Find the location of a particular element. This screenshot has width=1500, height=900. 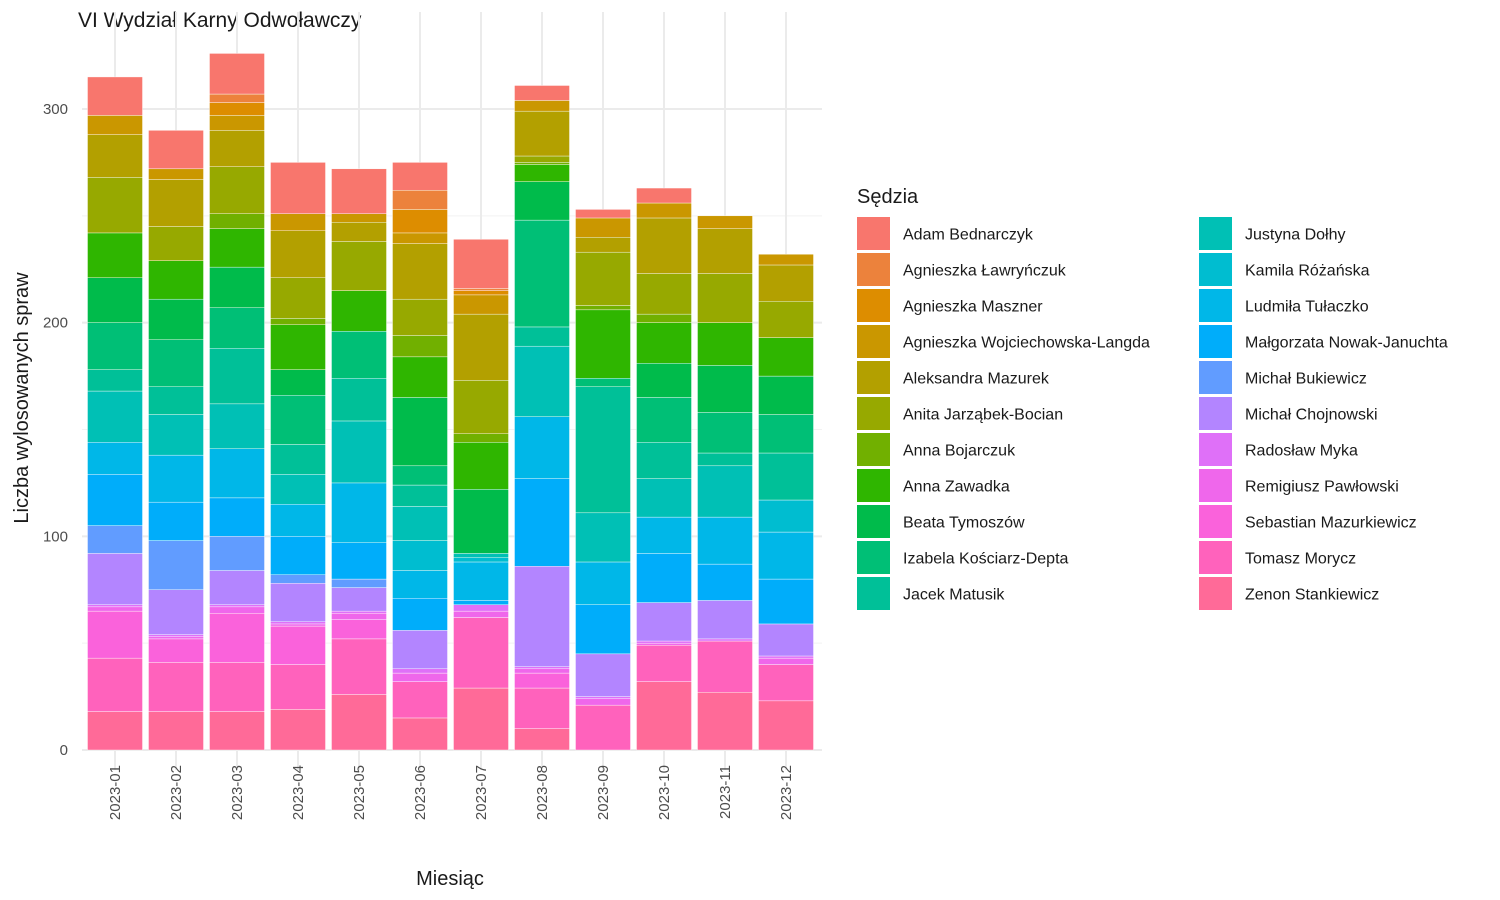

legend-label: Agnieszka Maszner is located at coordinates (973, 307).